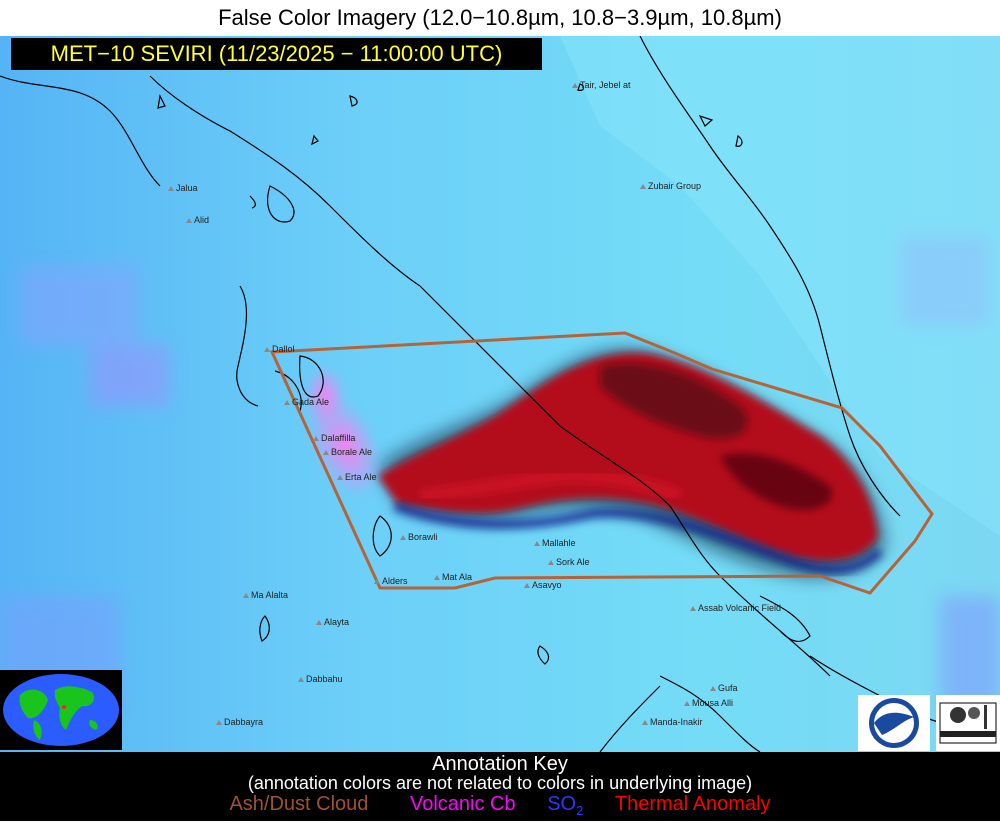 The image size is (1000, 823). What do you see at coordinates (672, 722) in the screenshot?
I see `volcano-label: Manda-Inakir` at bounding box center [672, 722].